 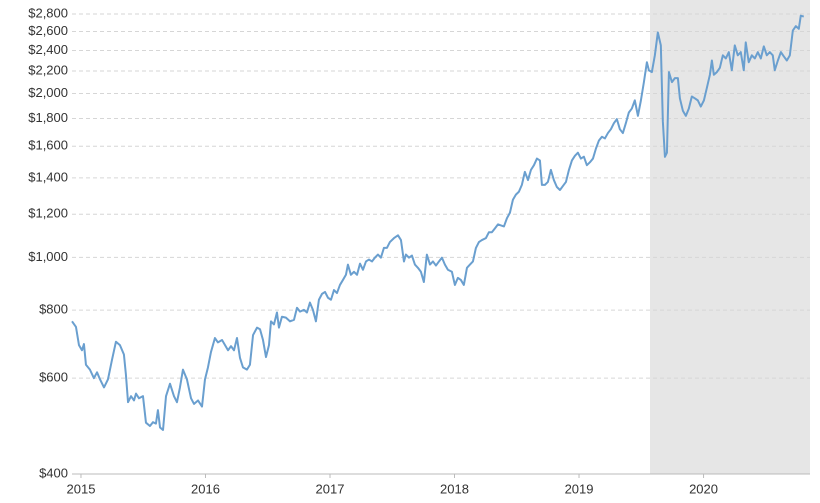 I want to click on y-tick-label: $400, so click(x=53, y=472).